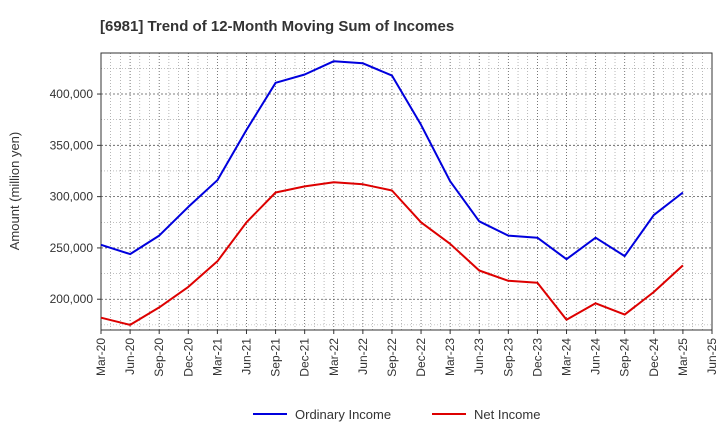 This screenshot has height=440, width=720. I want to click on y-tick-label: 200,000, so click(72, 299).